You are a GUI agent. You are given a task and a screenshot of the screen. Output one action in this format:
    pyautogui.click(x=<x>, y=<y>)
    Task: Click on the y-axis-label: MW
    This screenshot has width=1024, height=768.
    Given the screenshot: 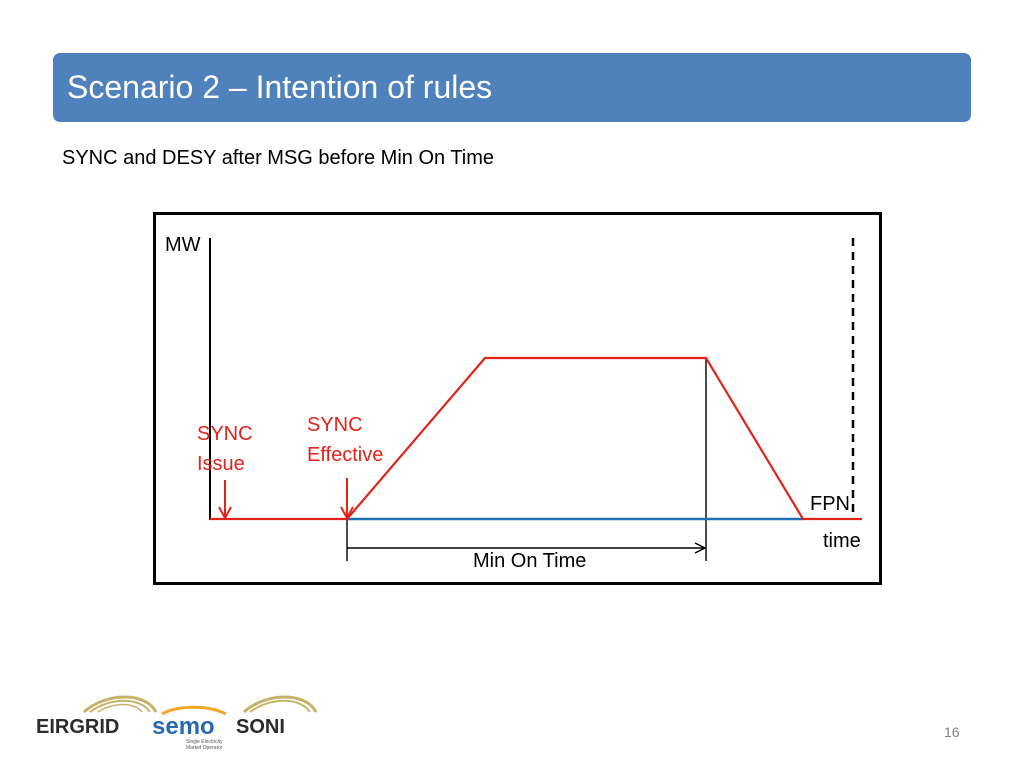 What is the action you would take?
    pyautogui.click(x=183, y=245)
    